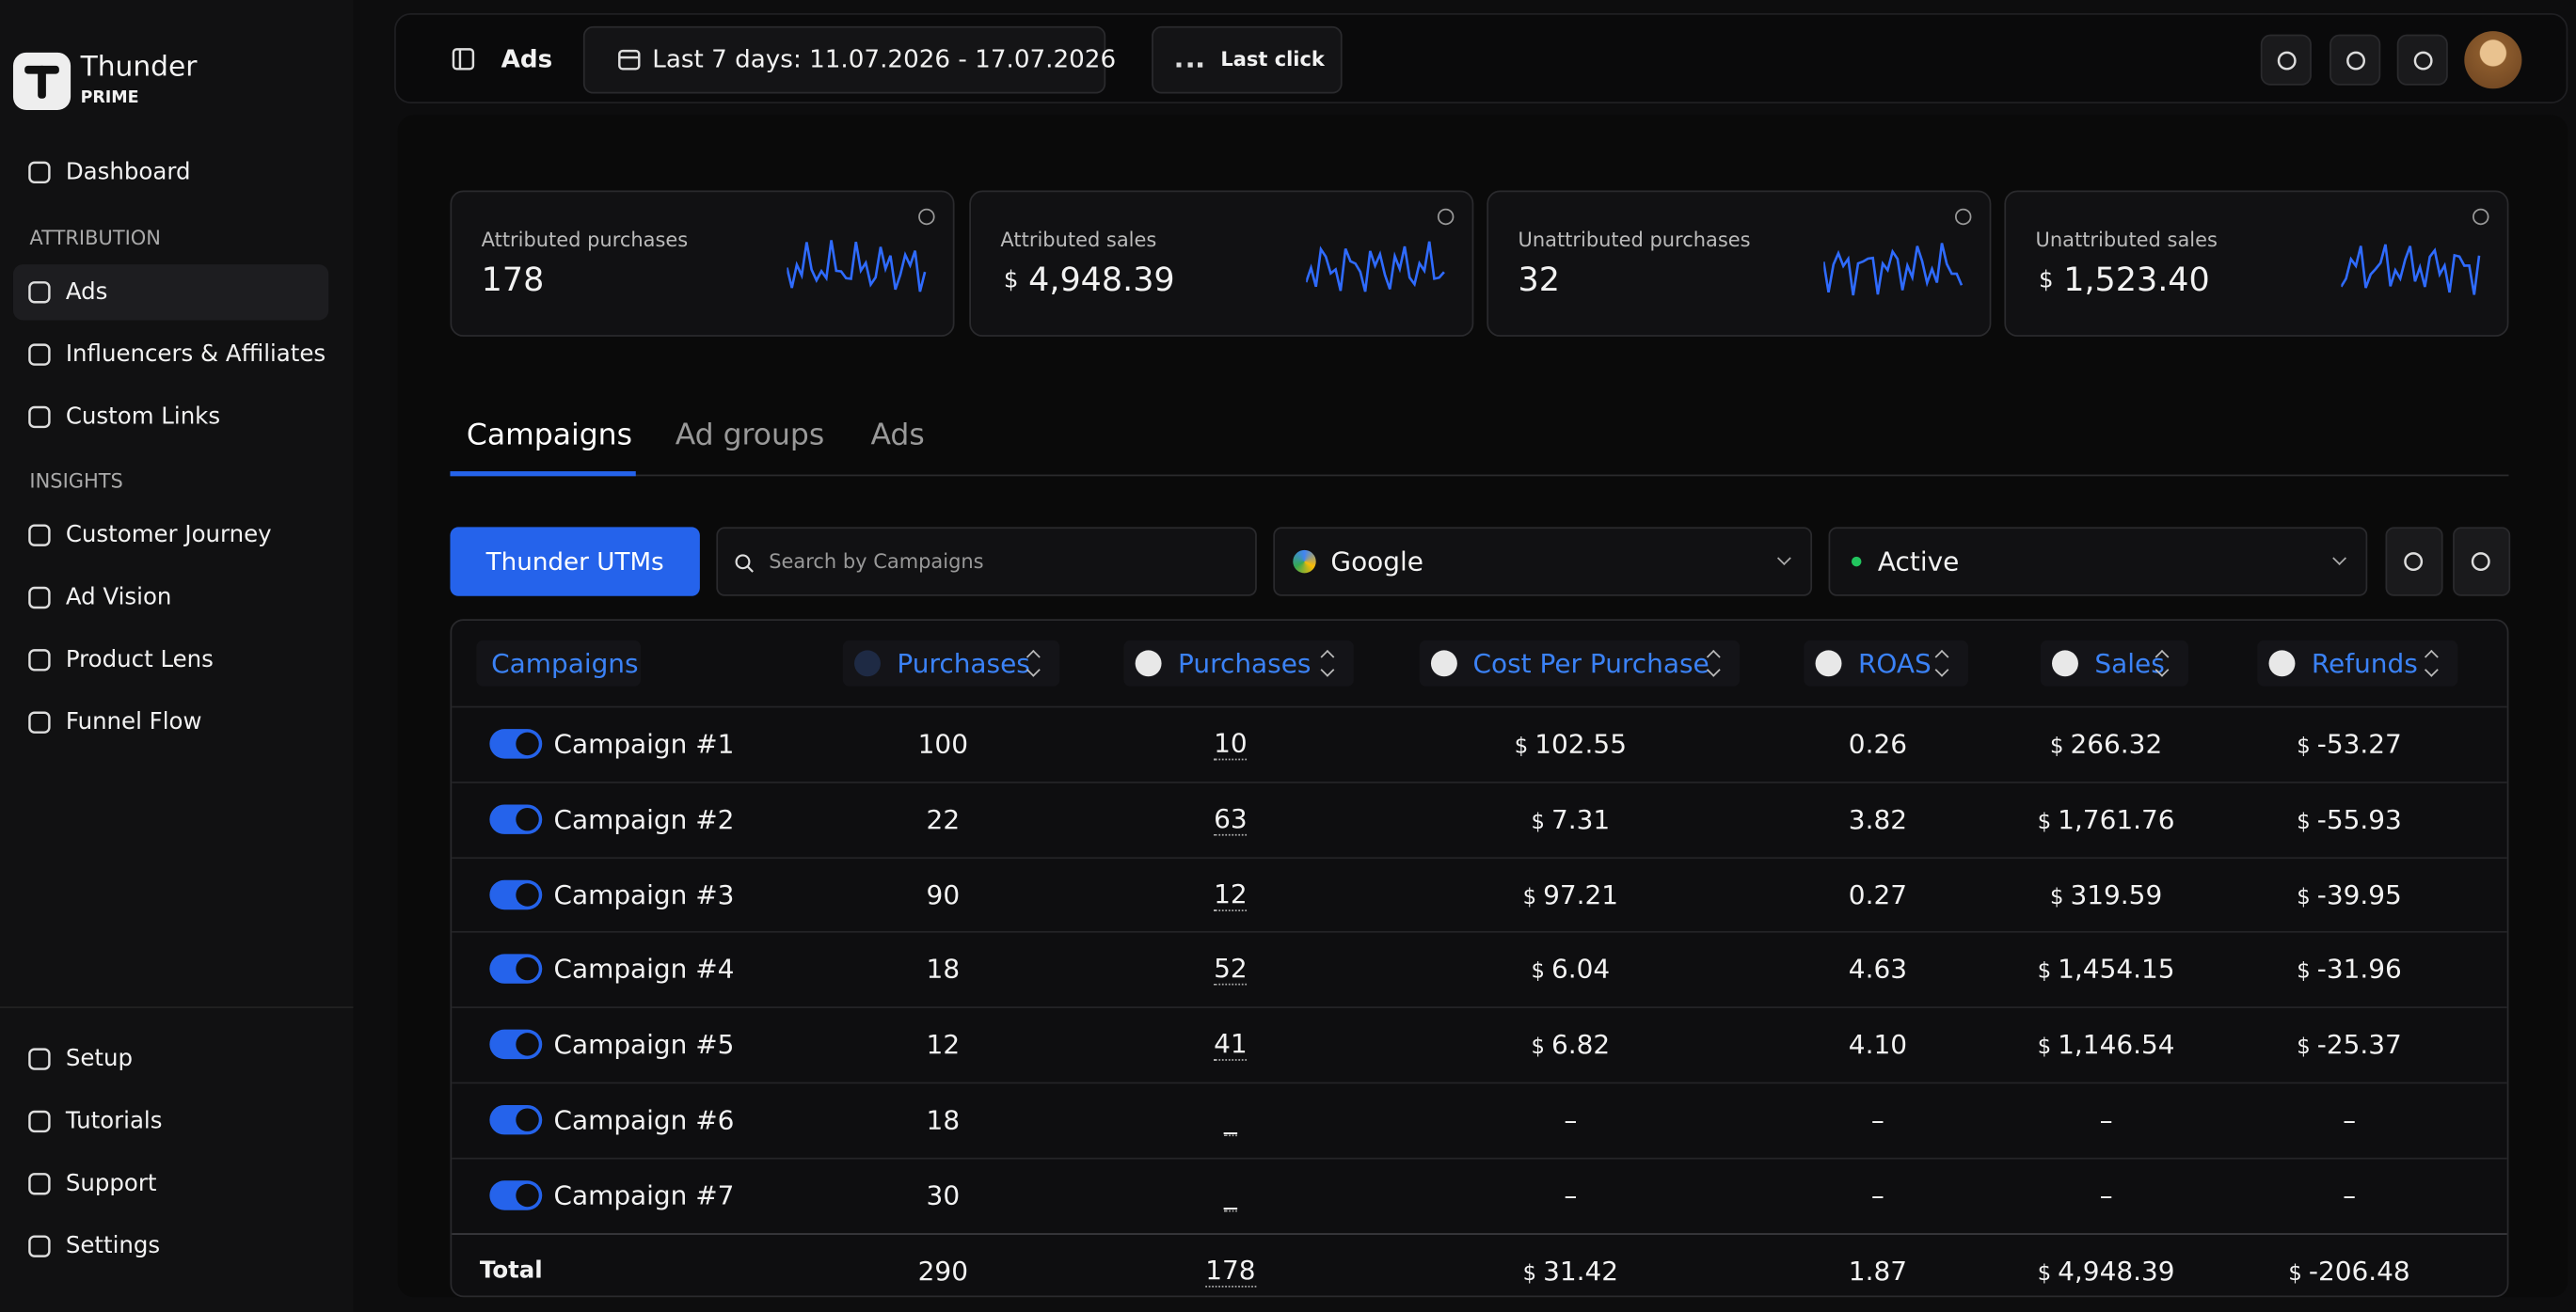 The height and width of the screenshot is (1312, 2576). I want to click on cell-value: 3.82, so click(1878, 819).